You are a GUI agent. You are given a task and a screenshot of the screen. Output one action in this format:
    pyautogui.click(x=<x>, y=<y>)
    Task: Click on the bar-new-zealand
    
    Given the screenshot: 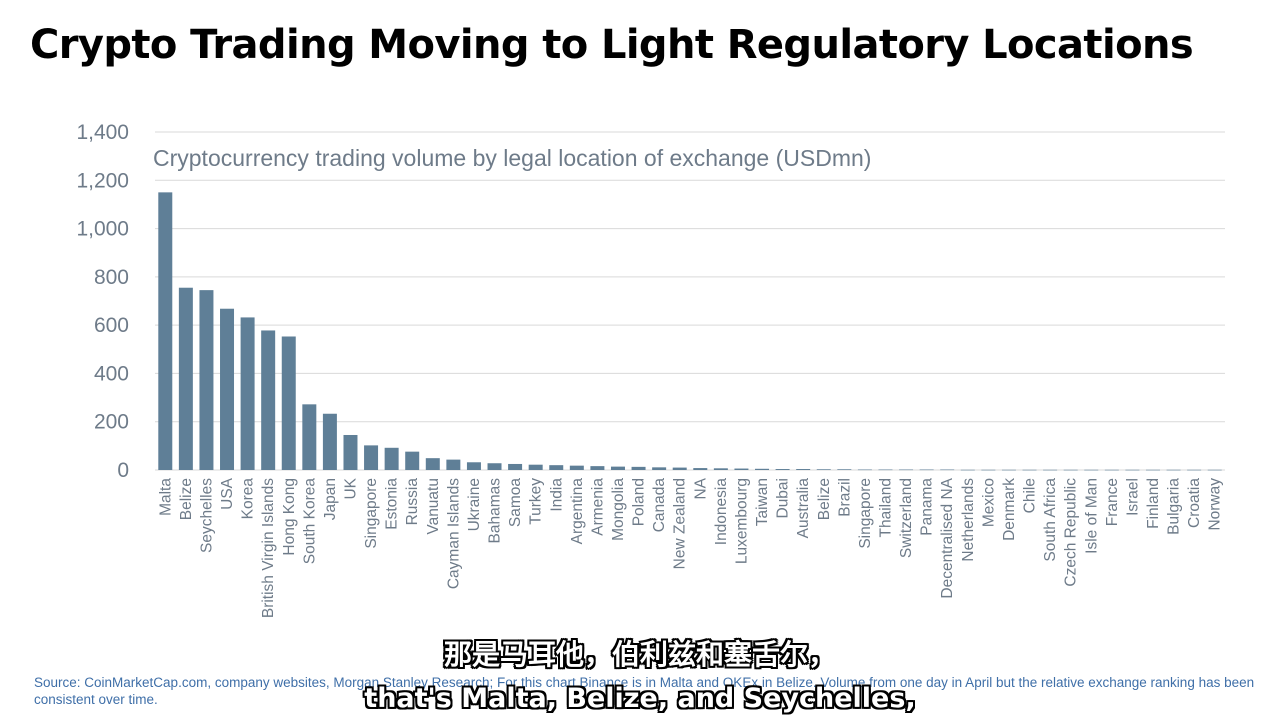 What is the action you would take?
    pyautogui.click(x=679, y=468)
    